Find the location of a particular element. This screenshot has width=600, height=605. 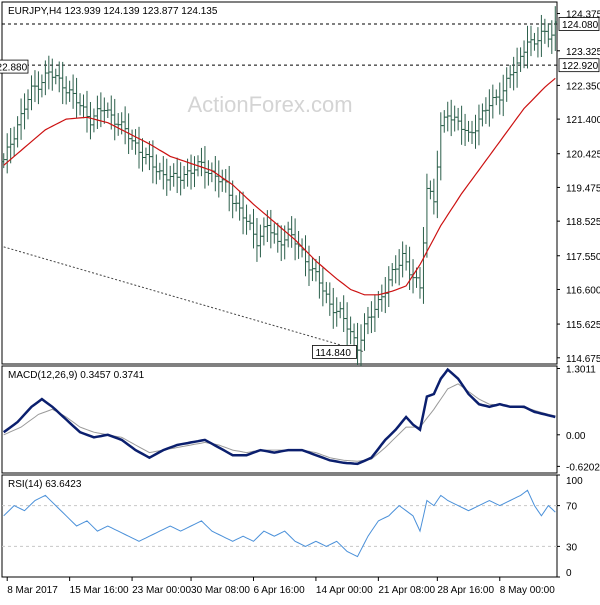

time-axis-label: 28 Apr 16:00 is located at coordinates (465, 590).